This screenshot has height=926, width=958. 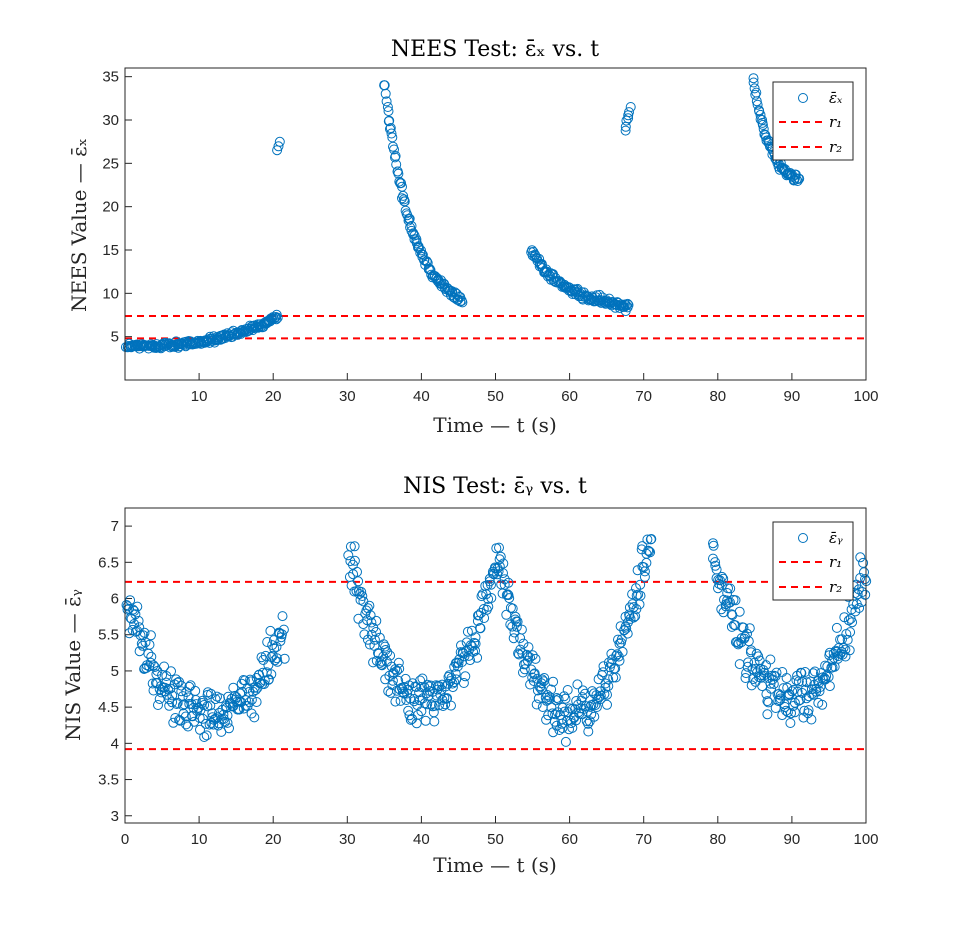 I want to click on x-tick-label: 40, so click(x=421, y=839).